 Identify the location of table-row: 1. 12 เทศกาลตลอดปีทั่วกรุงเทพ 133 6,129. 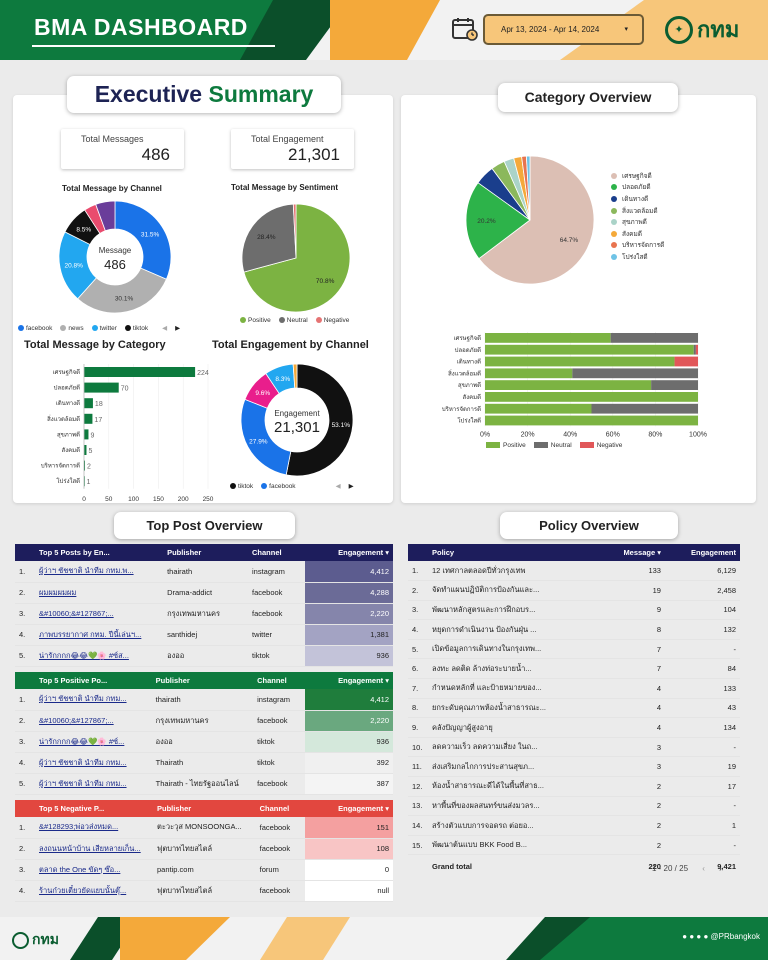
(574, 571).